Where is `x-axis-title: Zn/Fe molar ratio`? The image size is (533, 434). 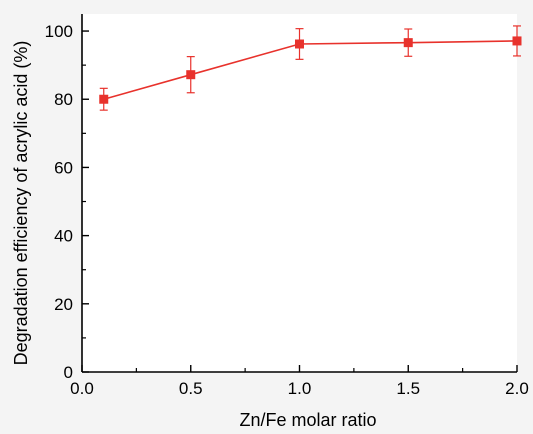 x-axis-title: Zn/Fe molar ratio is located at coordinates (307, 420).